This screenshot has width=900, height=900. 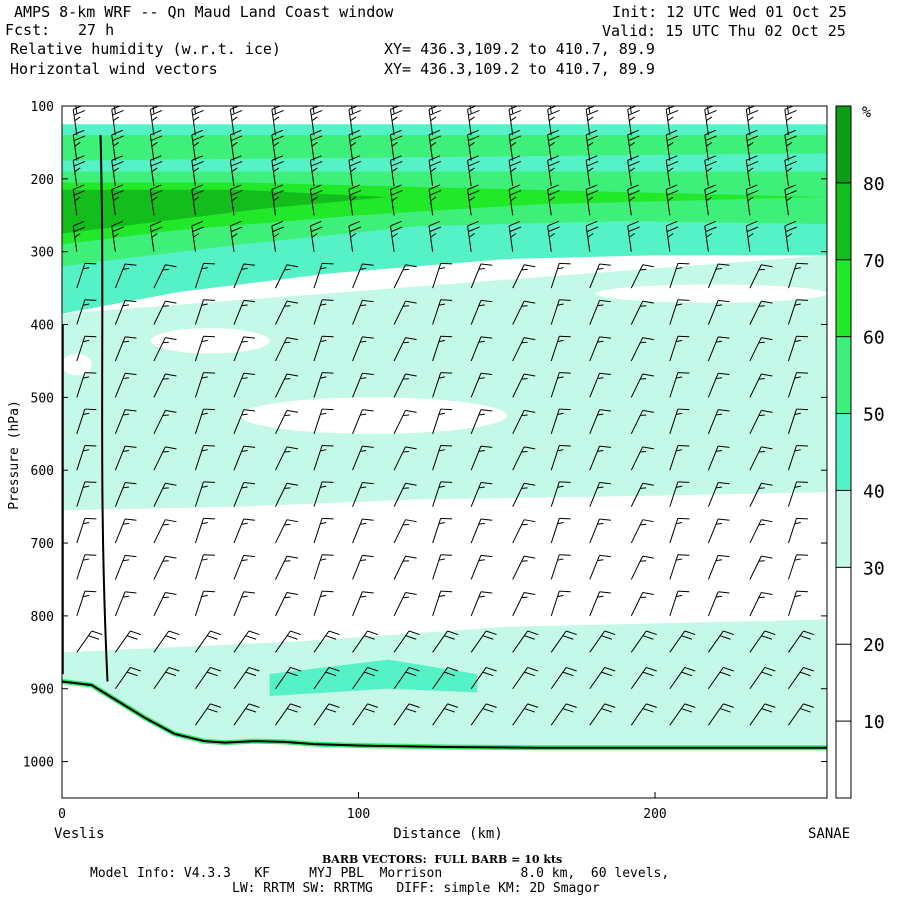 I want to click on init-time: Init: 12 UTC Wed 01 Oct 25, so click(x=729, y=12).